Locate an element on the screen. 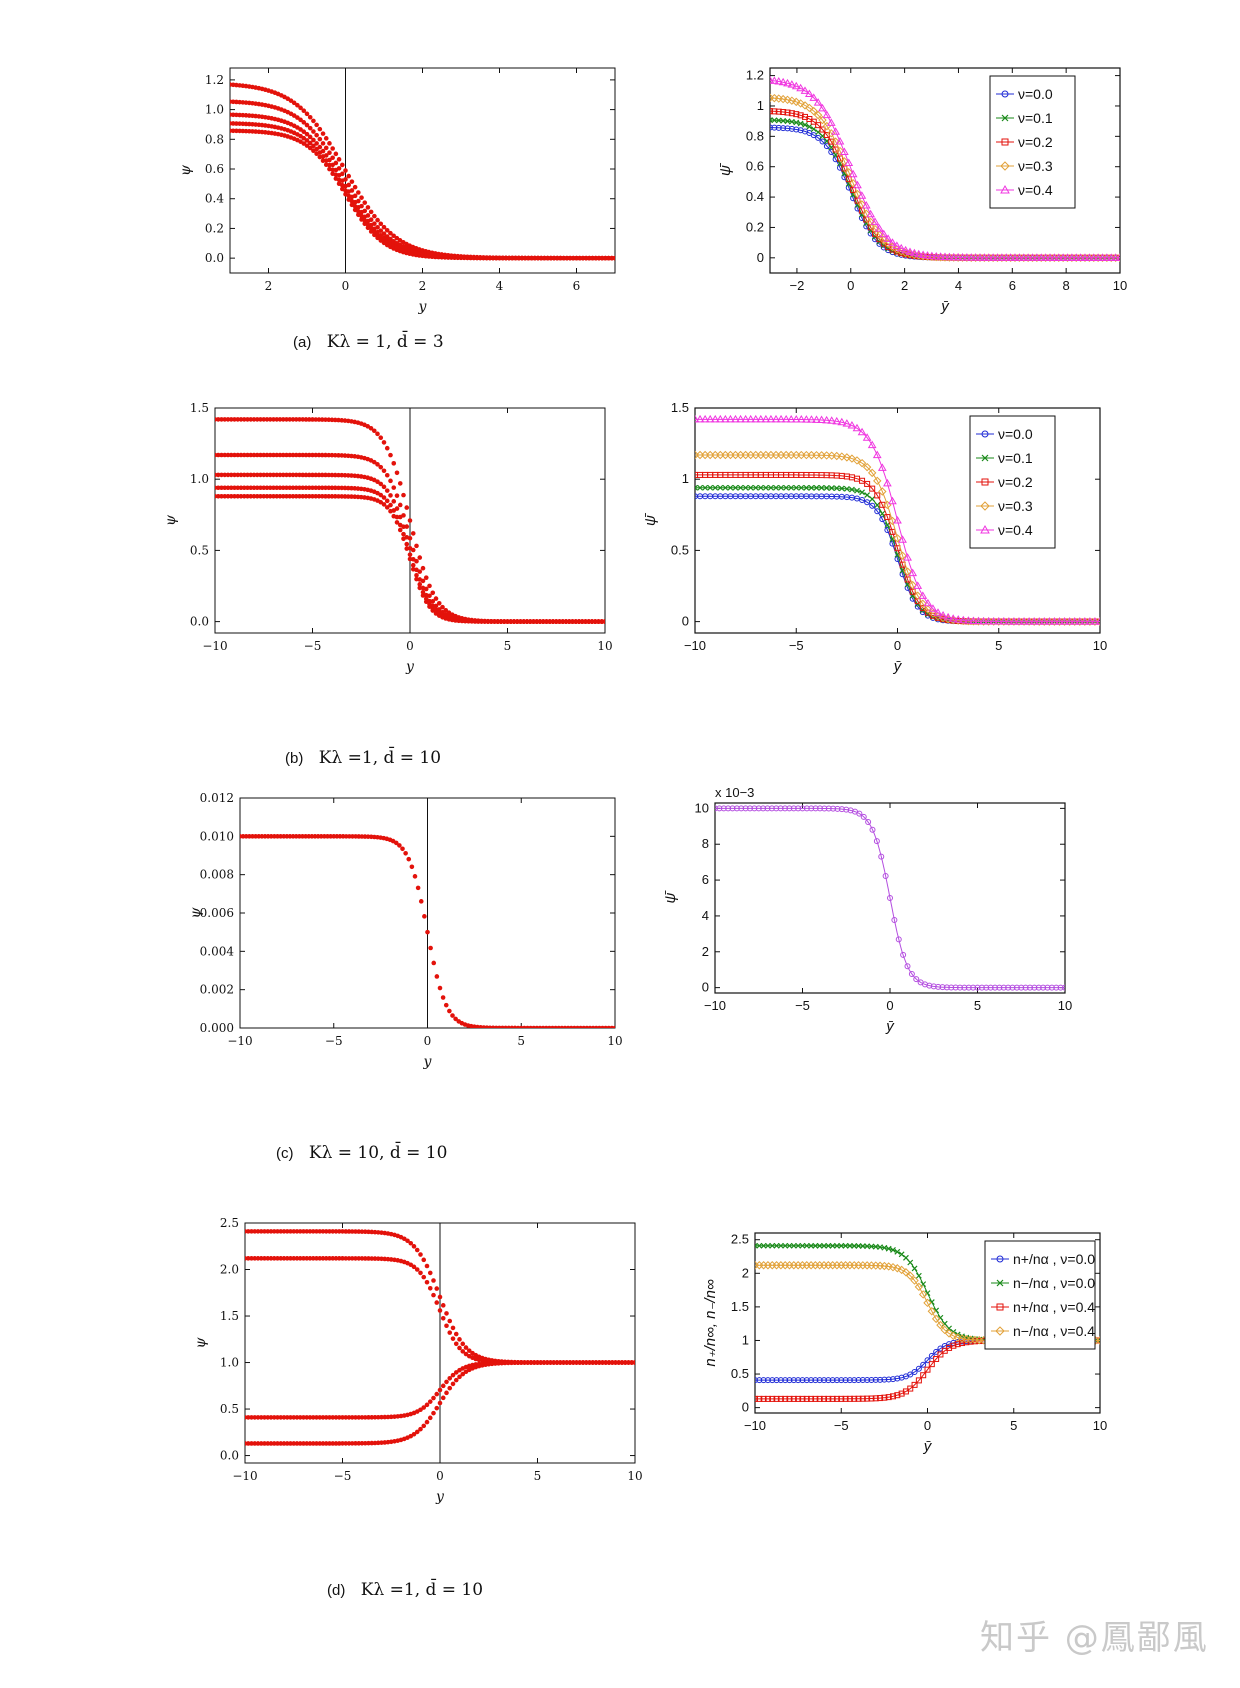 This screenshot has height=1688, width=1240. x-tick-label: 6 is located at coordinates (577, 286).